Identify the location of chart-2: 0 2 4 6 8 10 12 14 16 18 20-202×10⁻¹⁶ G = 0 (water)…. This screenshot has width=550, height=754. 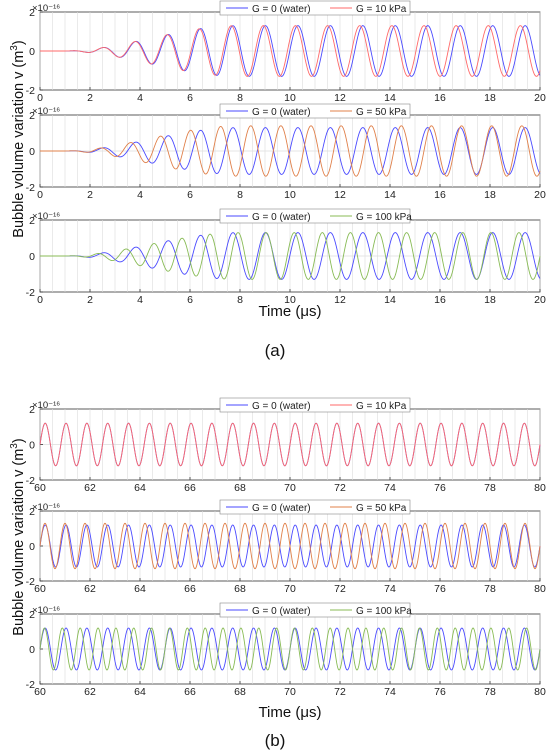
(286, 152).